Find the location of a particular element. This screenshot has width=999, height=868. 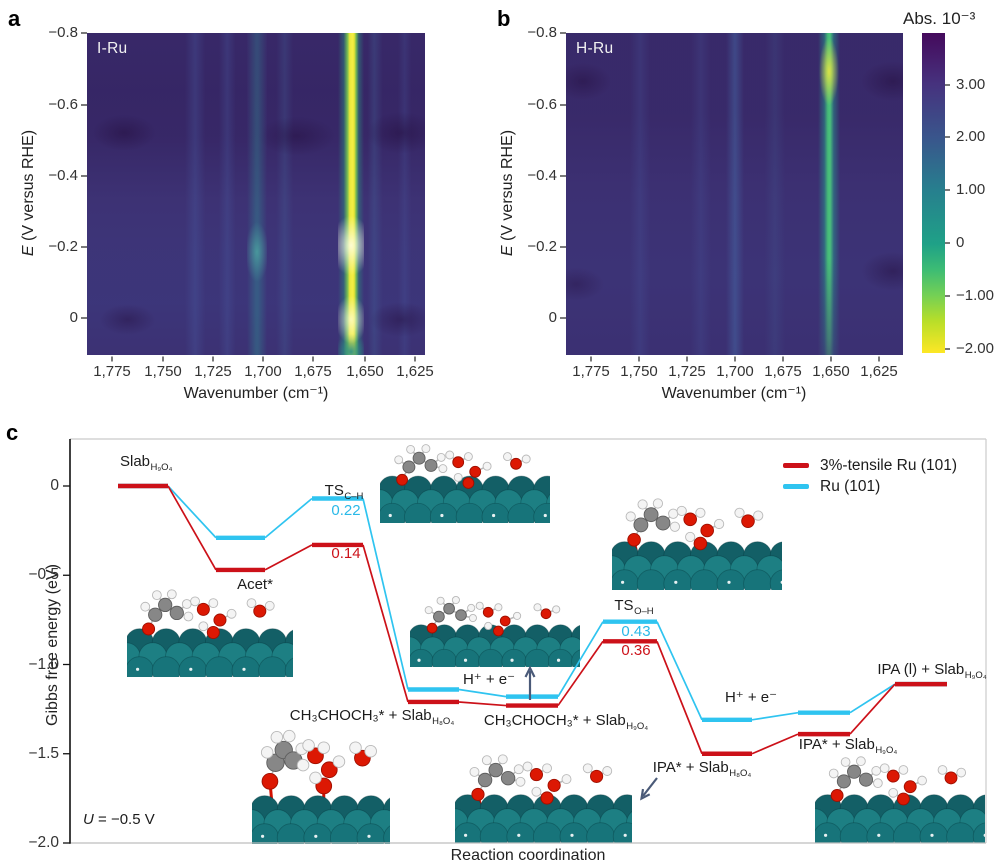

panel-b-x-axis-label: Wavenumber (cm⁻¹) is located at coordinates (734, 393).